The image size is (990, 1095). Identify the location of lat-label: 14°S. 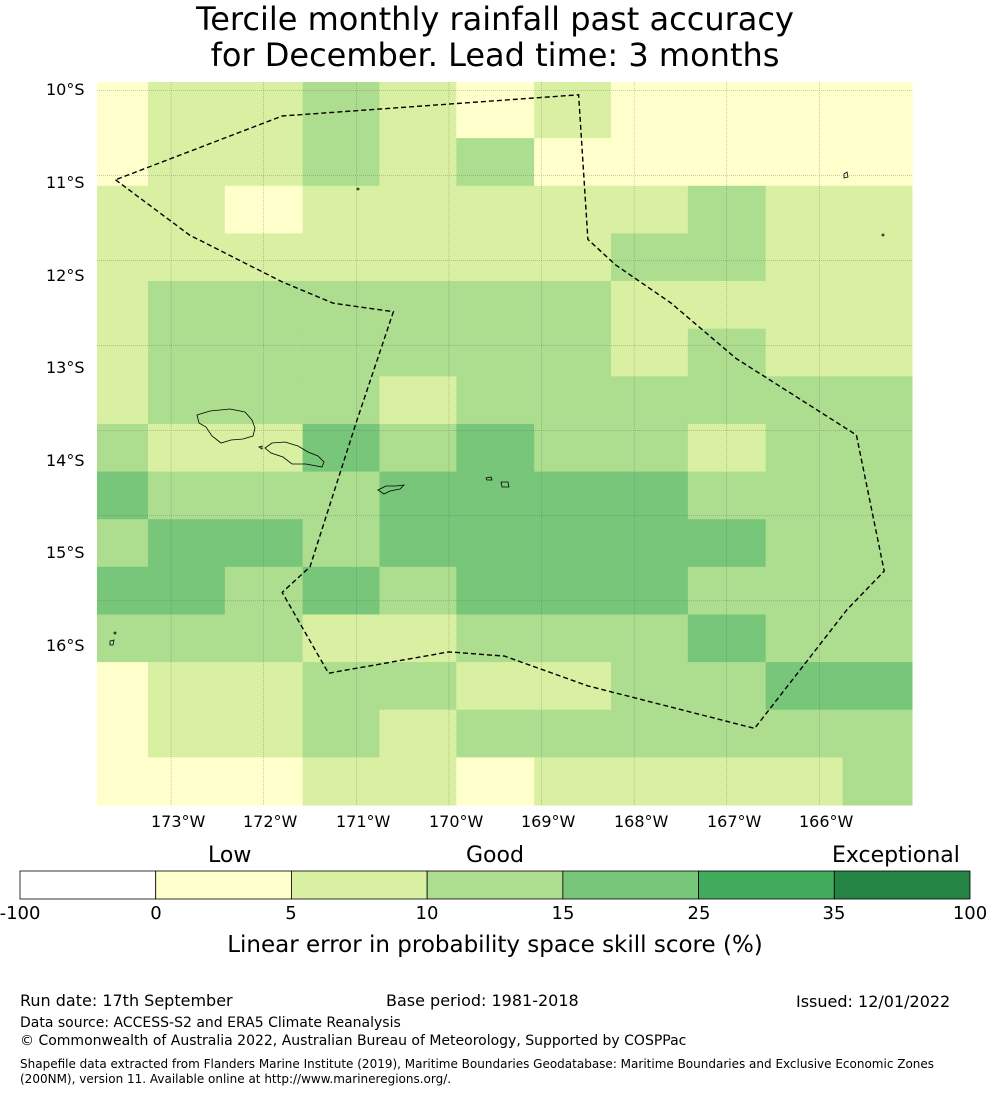
(65, 460).